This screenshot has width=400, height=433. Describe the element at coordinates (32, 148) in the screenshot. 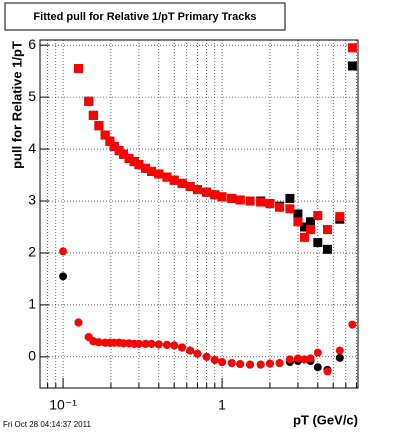

I see `y-tick-label: 4` at that location.